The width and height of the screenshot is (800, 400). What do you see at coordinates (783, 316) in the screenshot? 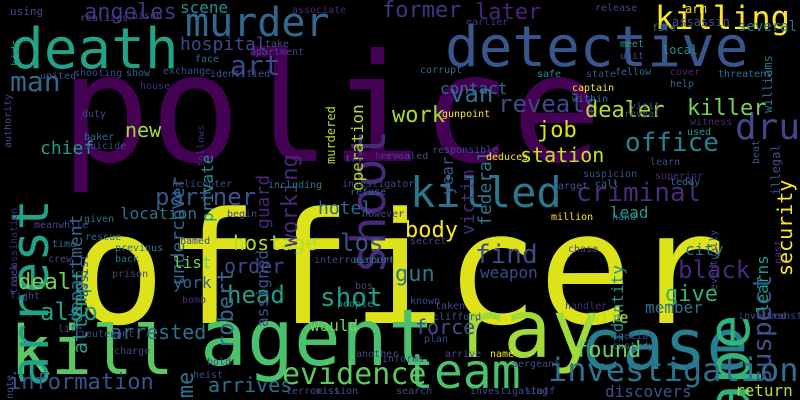
I see `word-transfer: transfer` at bounding box center [783, 316].